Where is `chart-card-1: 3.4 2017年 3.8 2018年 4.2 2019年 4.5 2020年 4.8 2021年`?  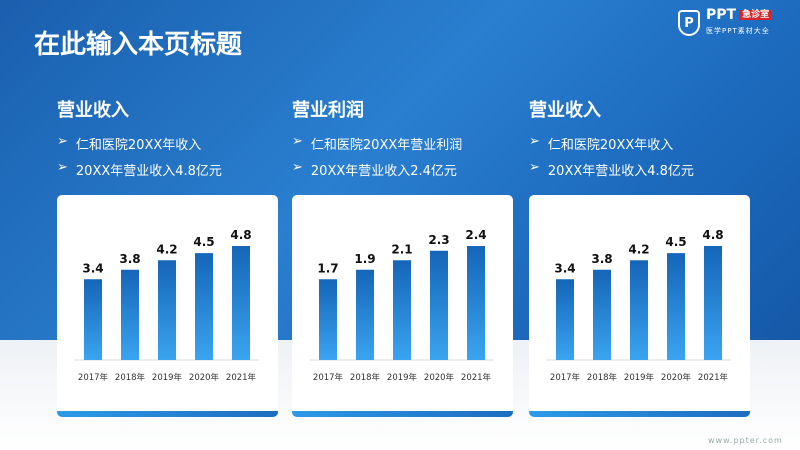
chart-card-1: 3.4 2017年 3.8 2018年 4.2 2019年 4.5 2020年 4.8 2021年 is located at coordinates (167, 306).